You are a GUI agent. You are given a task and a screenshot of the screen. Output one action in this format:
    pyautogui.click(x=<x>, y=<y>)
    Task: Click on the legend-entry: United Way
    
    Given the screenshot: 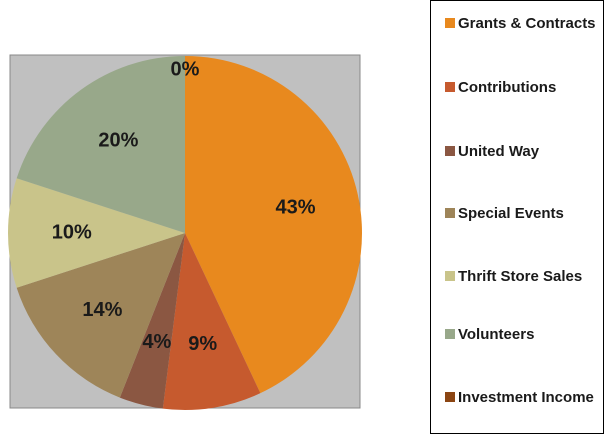 What is the action you would take?
    pyautogui.click(x=523, y=151)
    